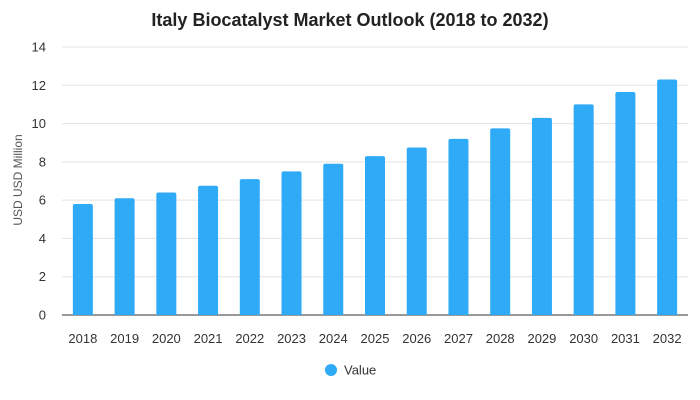 This screenshot has height=400, width=700. I want to click on bar-2031, so click(625, 203).